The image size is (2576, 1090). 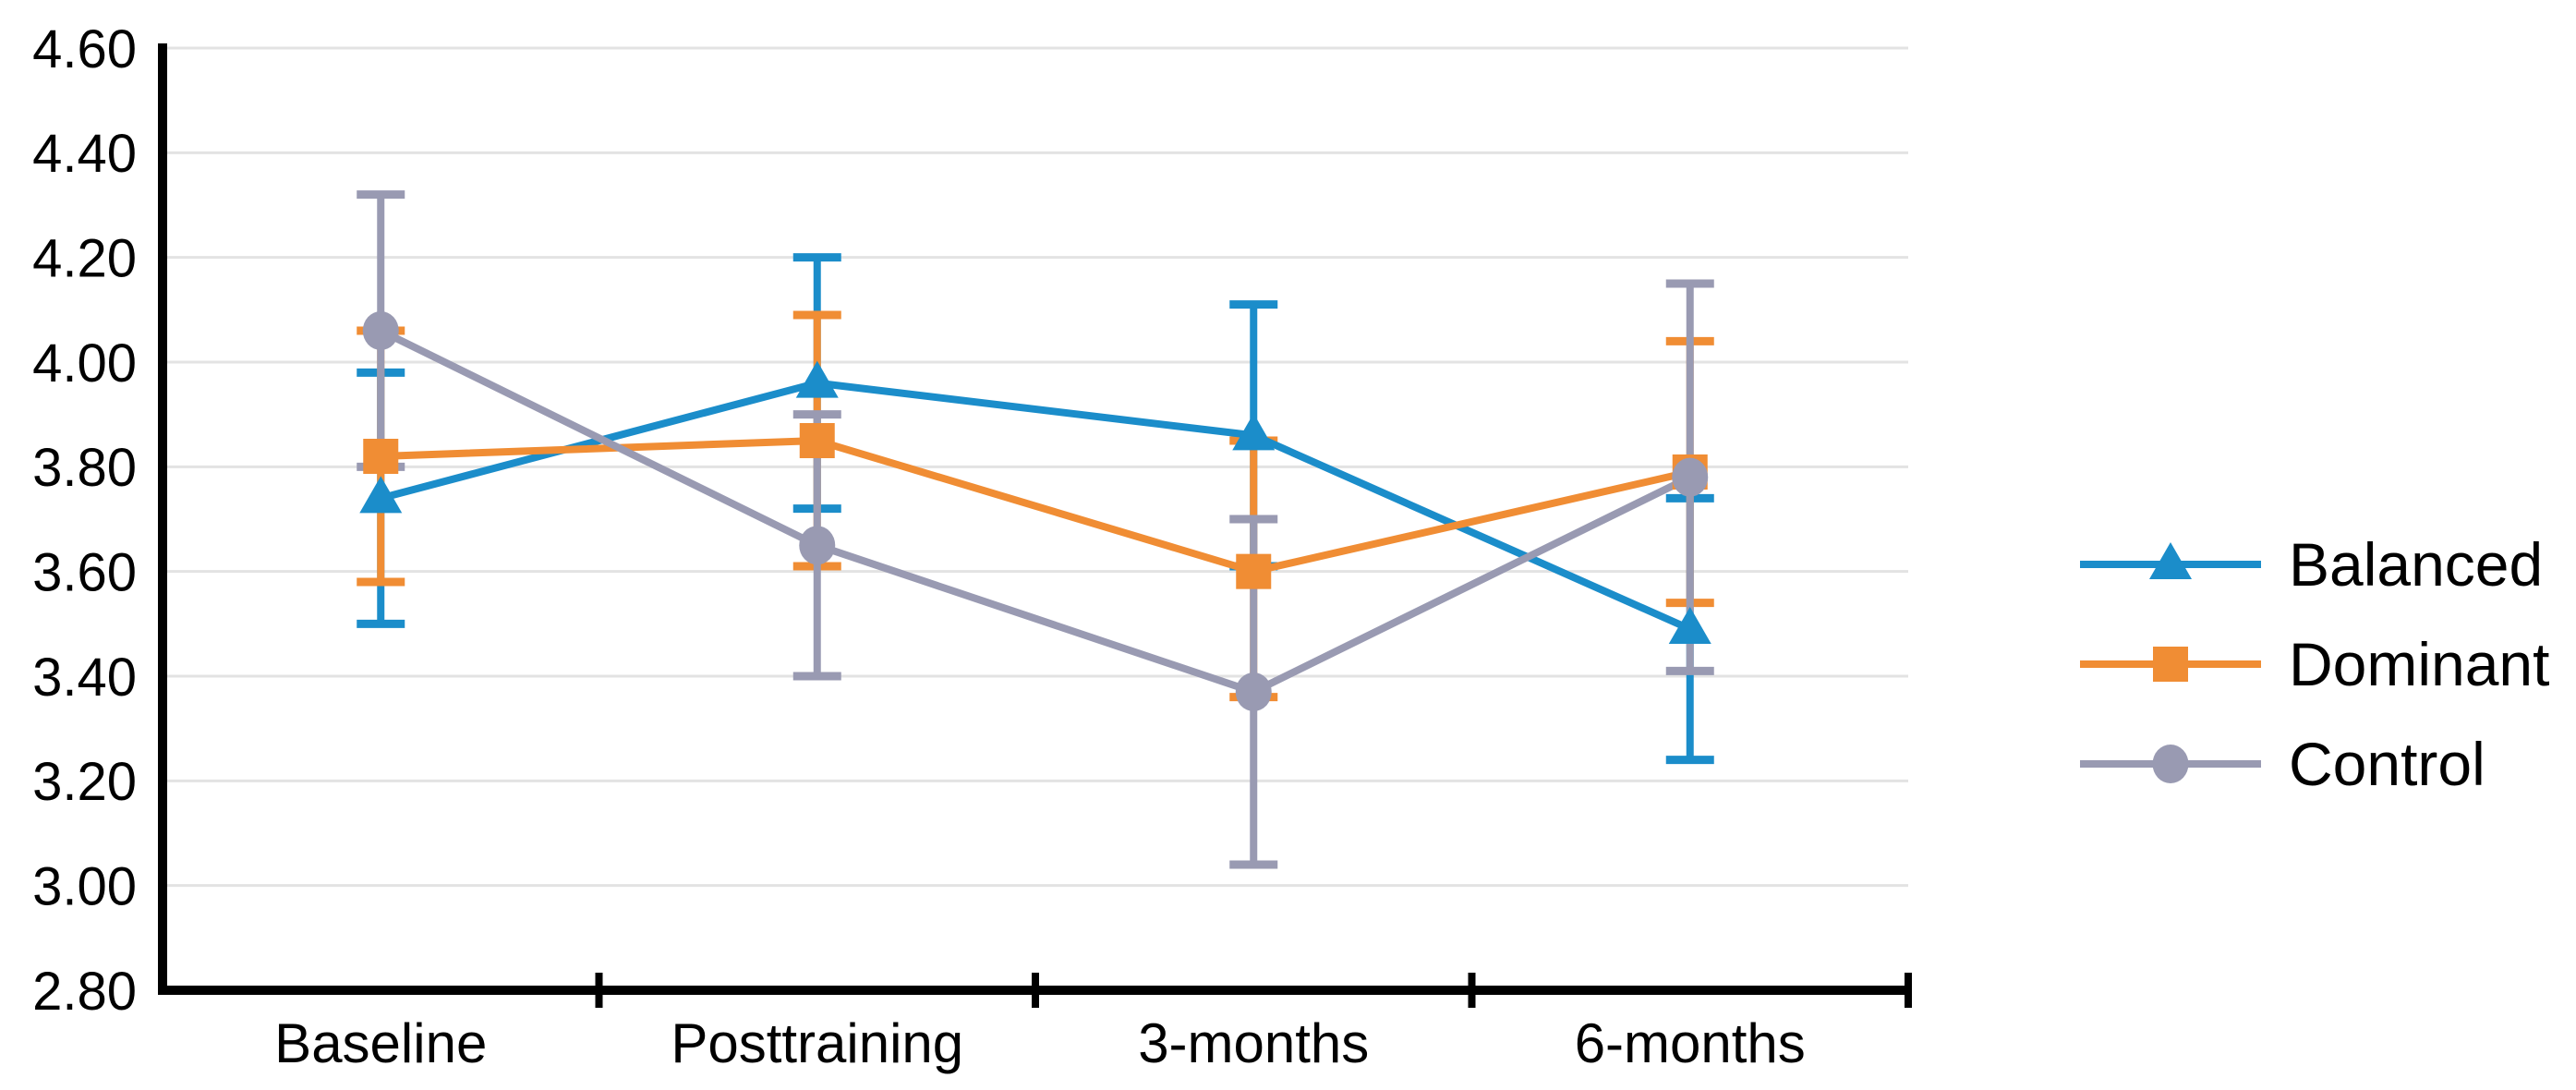 I want to click on circle-marker-icon, so click(x=2170, y=764).